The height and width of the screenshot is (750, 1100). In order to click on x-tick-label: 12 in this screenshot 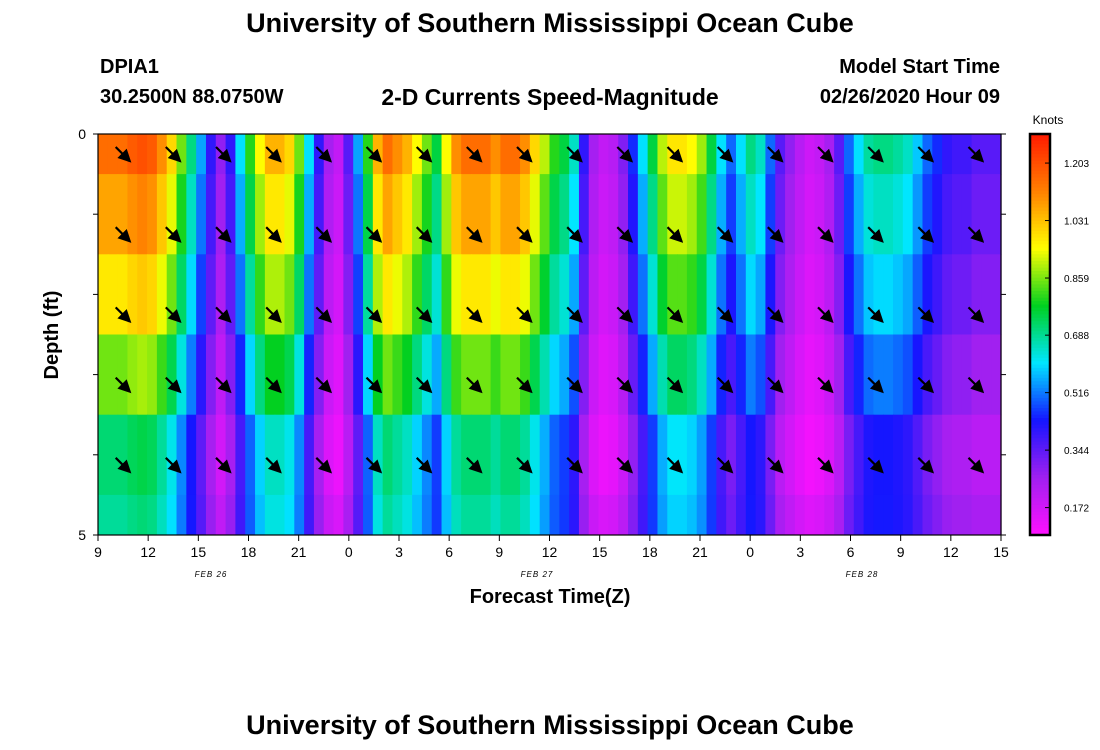, I will do `click(550, 552)`.